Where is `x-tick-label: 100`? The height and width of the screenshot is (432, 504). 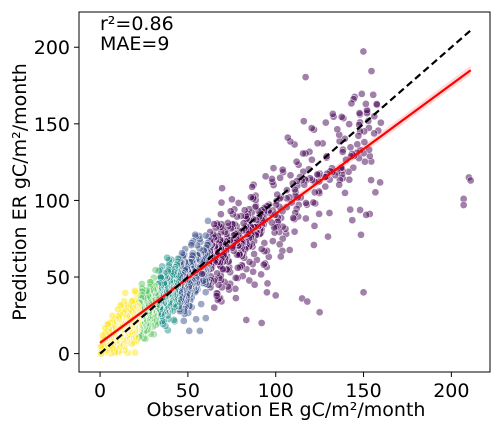
x-tick-label: 100 is located at coordinates (276, 391).